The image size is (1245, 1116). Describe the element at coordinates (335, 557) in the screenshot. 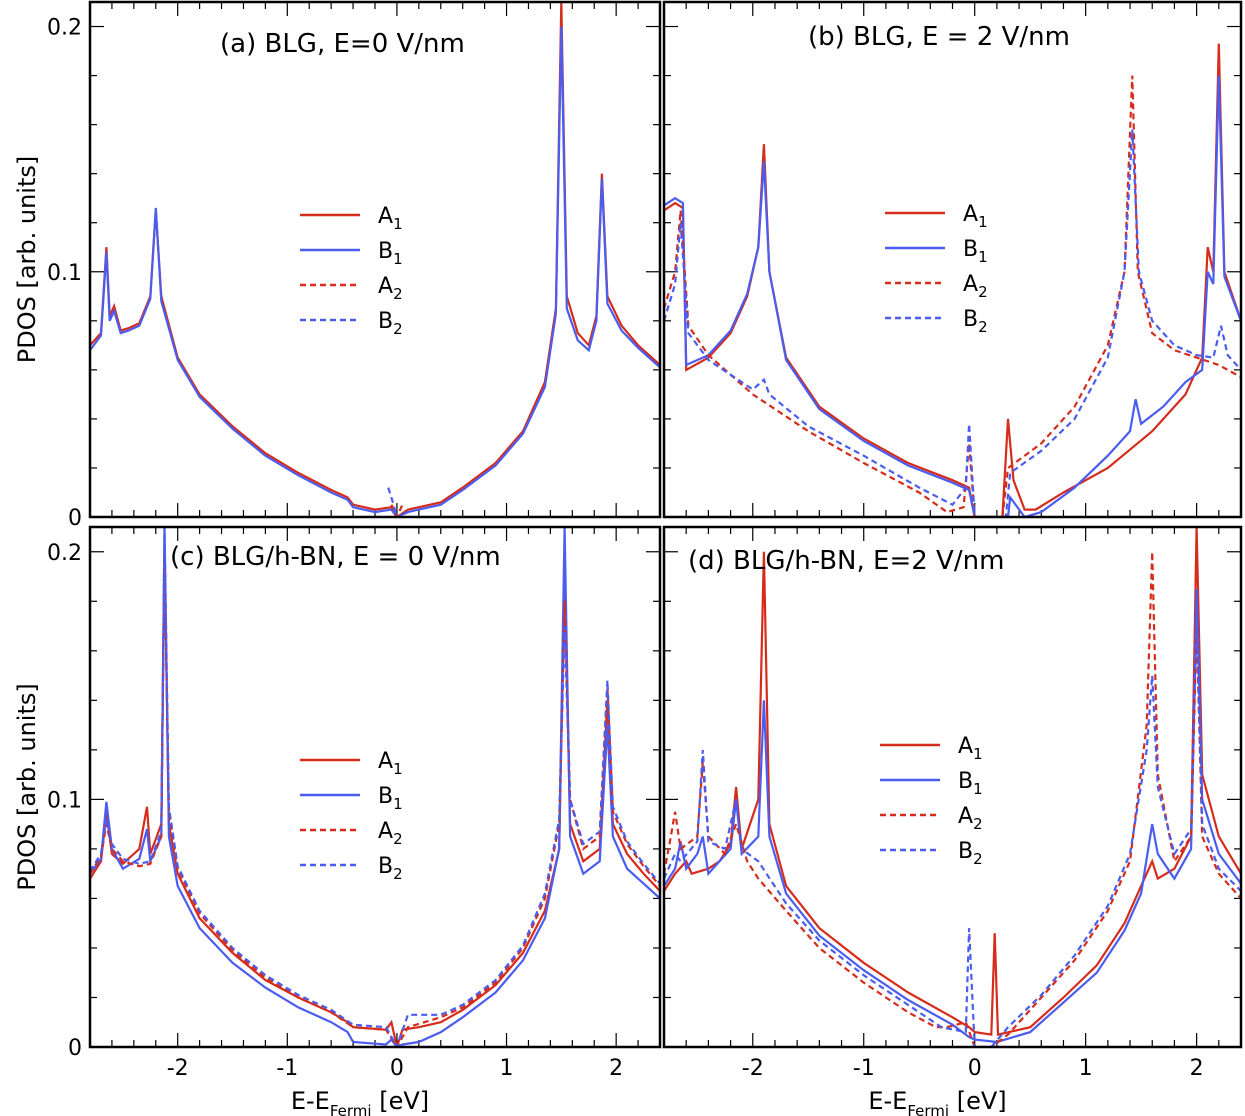

I see `panel-title: (c) BLG/h-BN, E = 0 V/nm` at that location.